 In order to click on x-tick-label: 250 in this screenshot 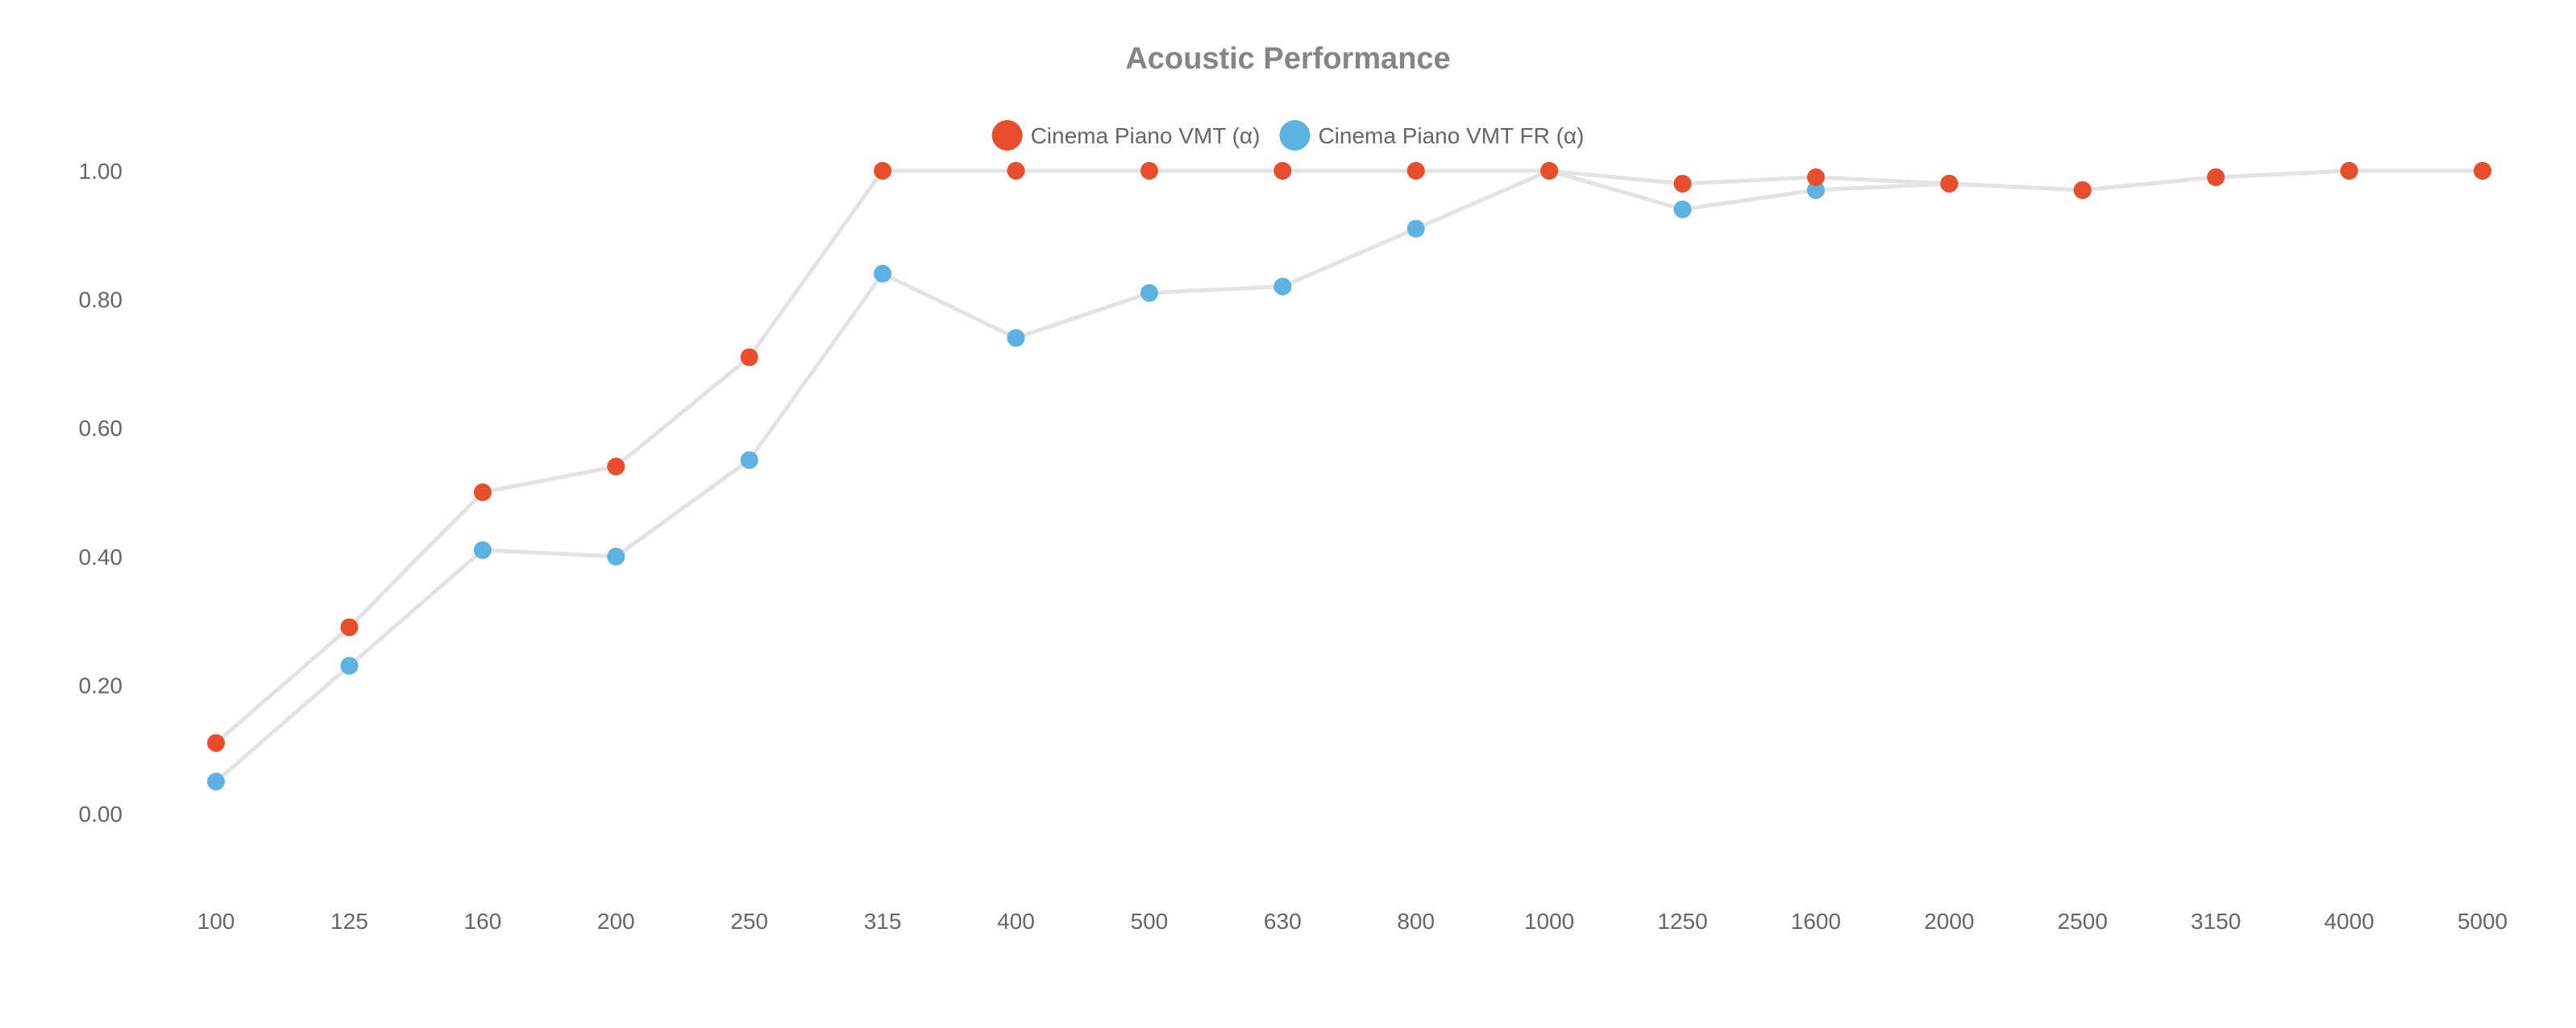, I will do `click(749, 921)`.